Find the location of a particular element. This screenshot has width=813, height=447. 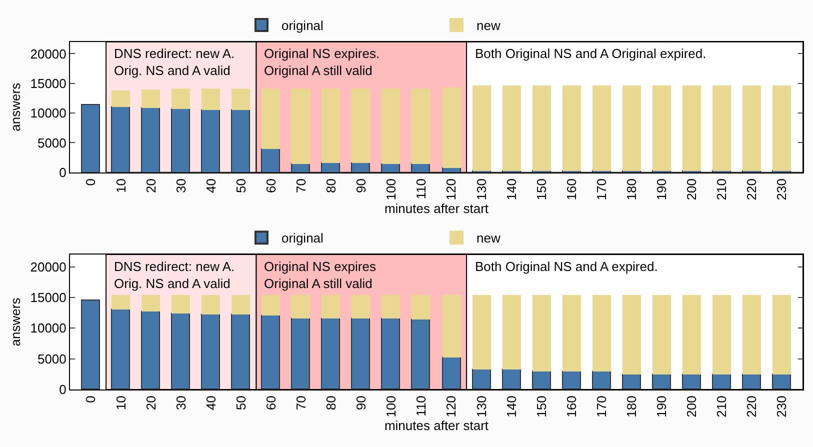

band-label: Original NS expires Original A still valid is located at coordinates (320, 275).